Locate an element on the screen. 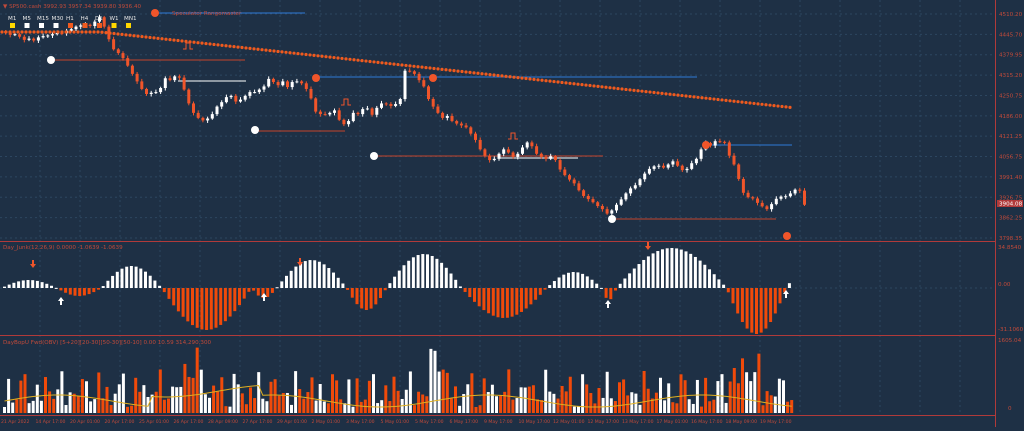 The image size is (1024, 431). timeframe-button: M5 is located at coordinates (27, 19).